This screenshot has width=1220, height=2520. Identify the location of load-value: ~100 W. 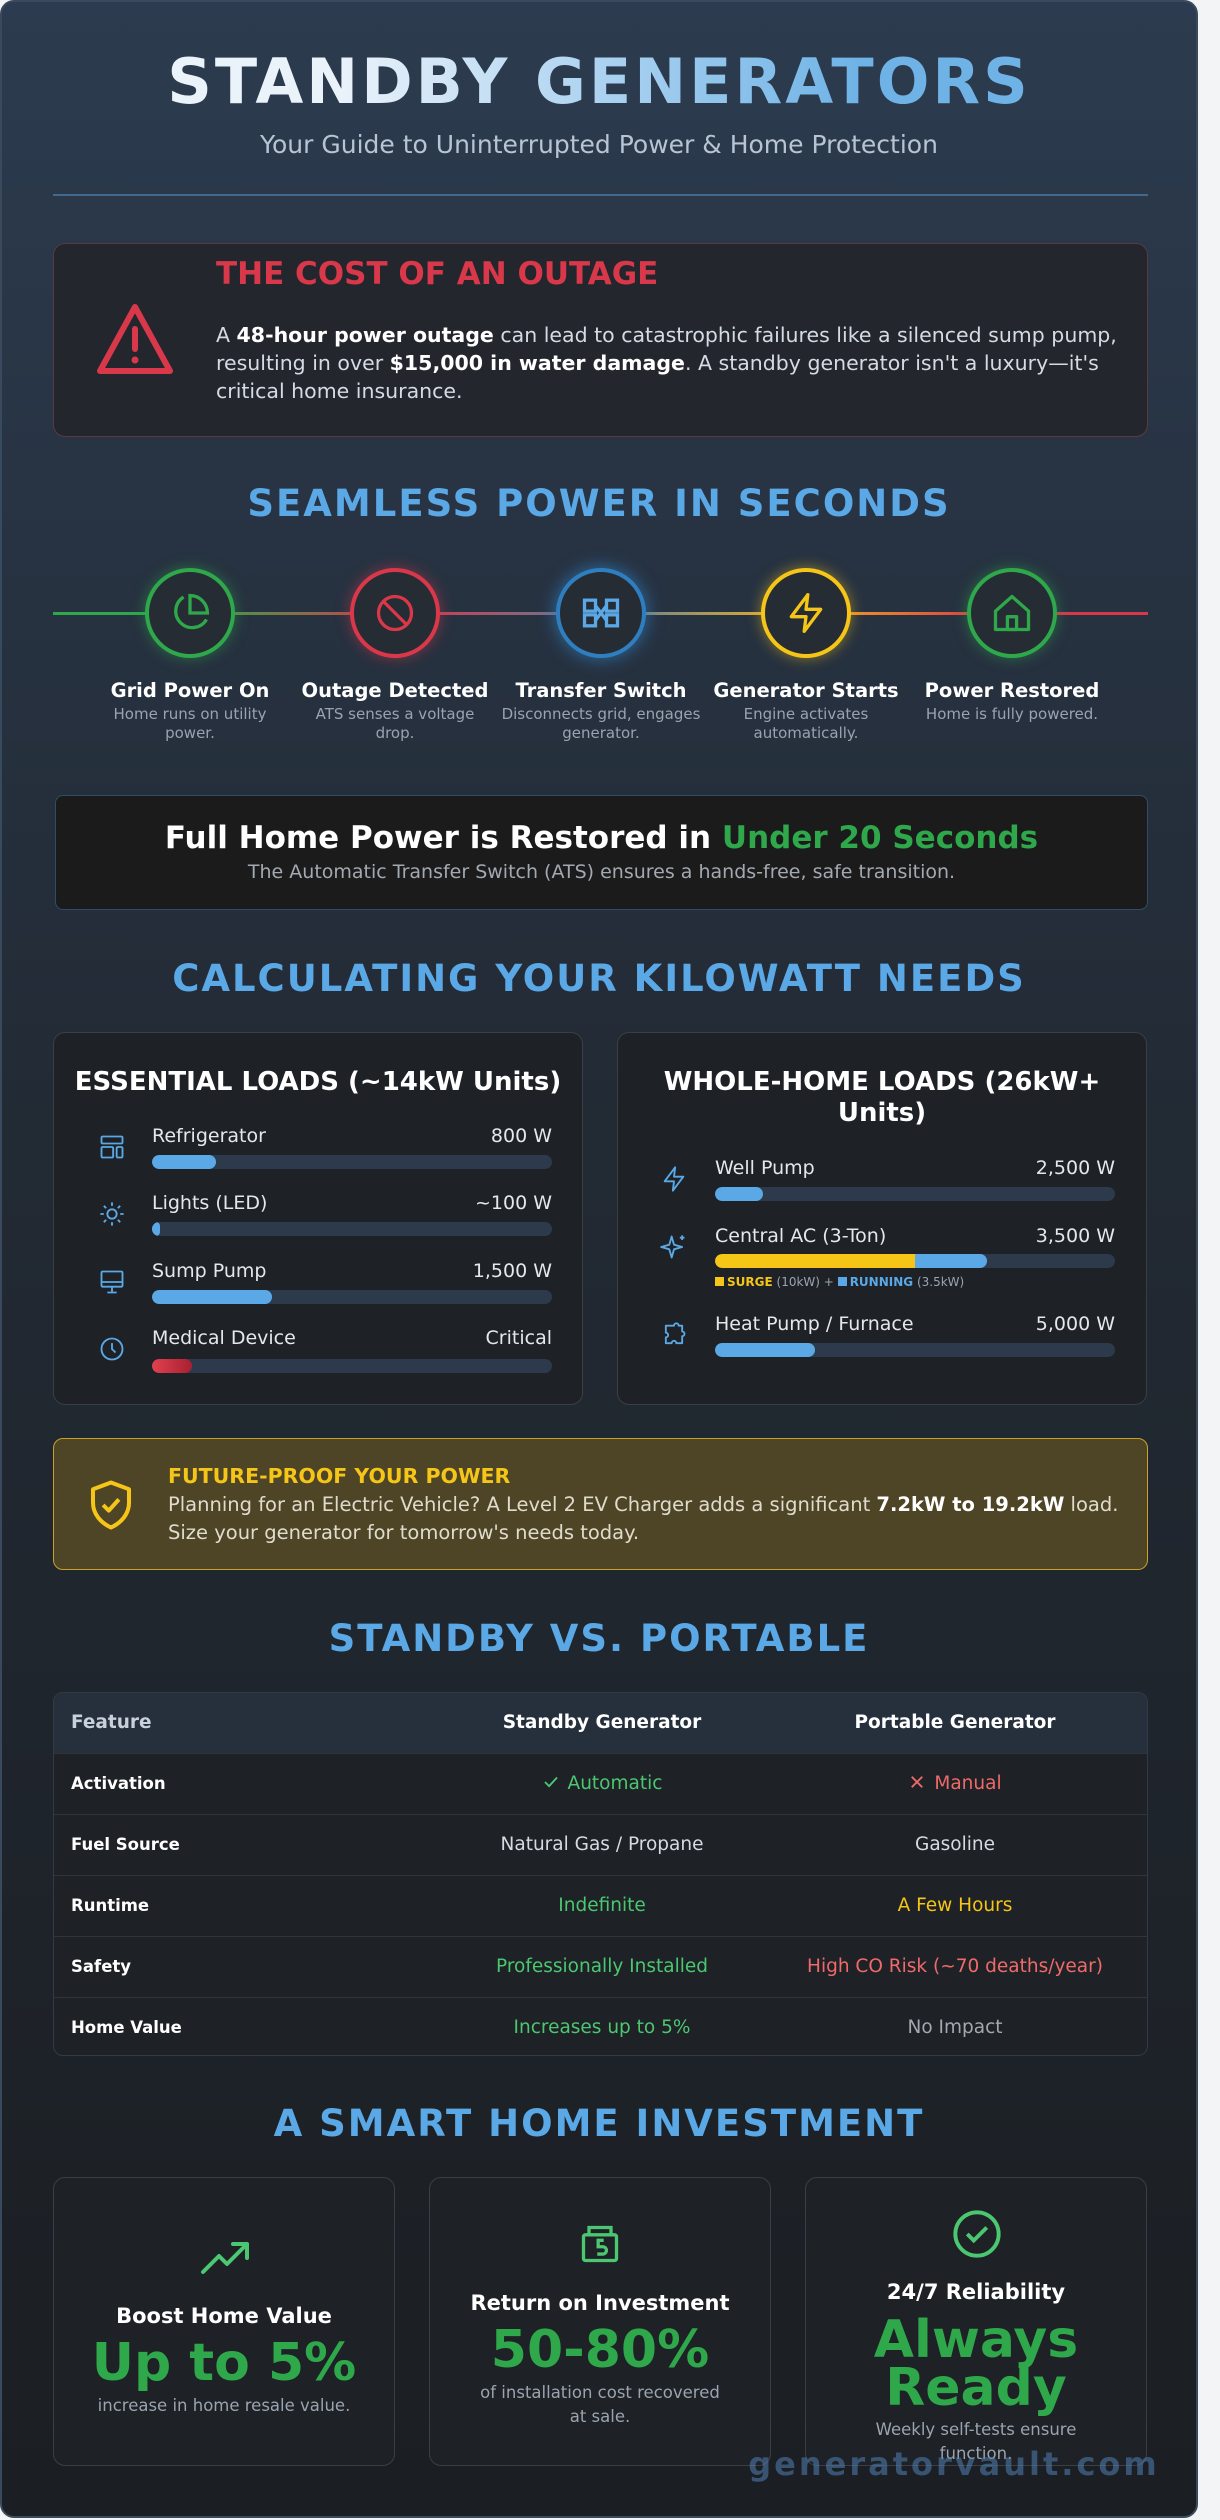
(513, 1203).